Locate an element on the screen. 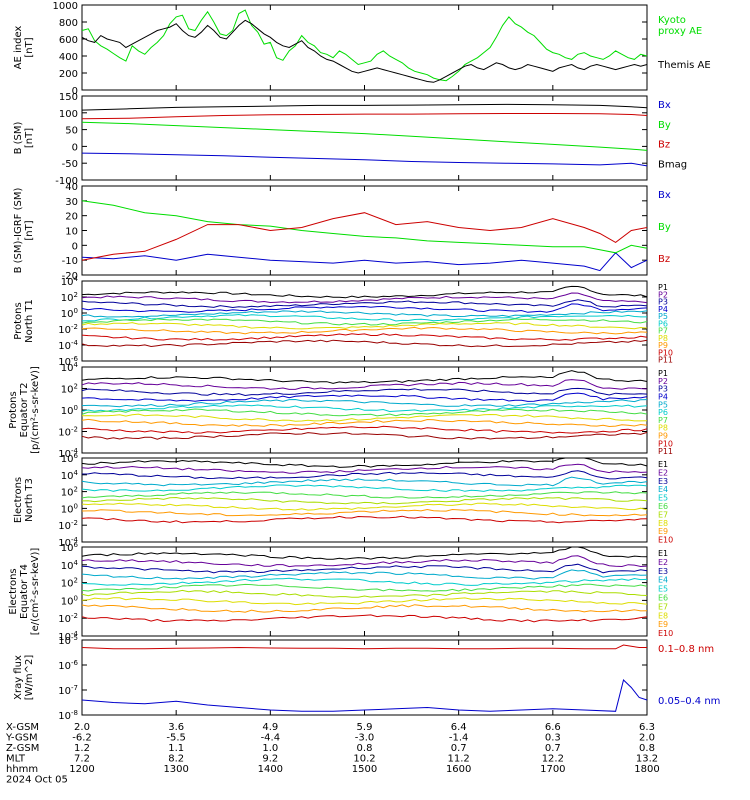  y-axis-label: B (SM) is located at coordinates (18, 137).